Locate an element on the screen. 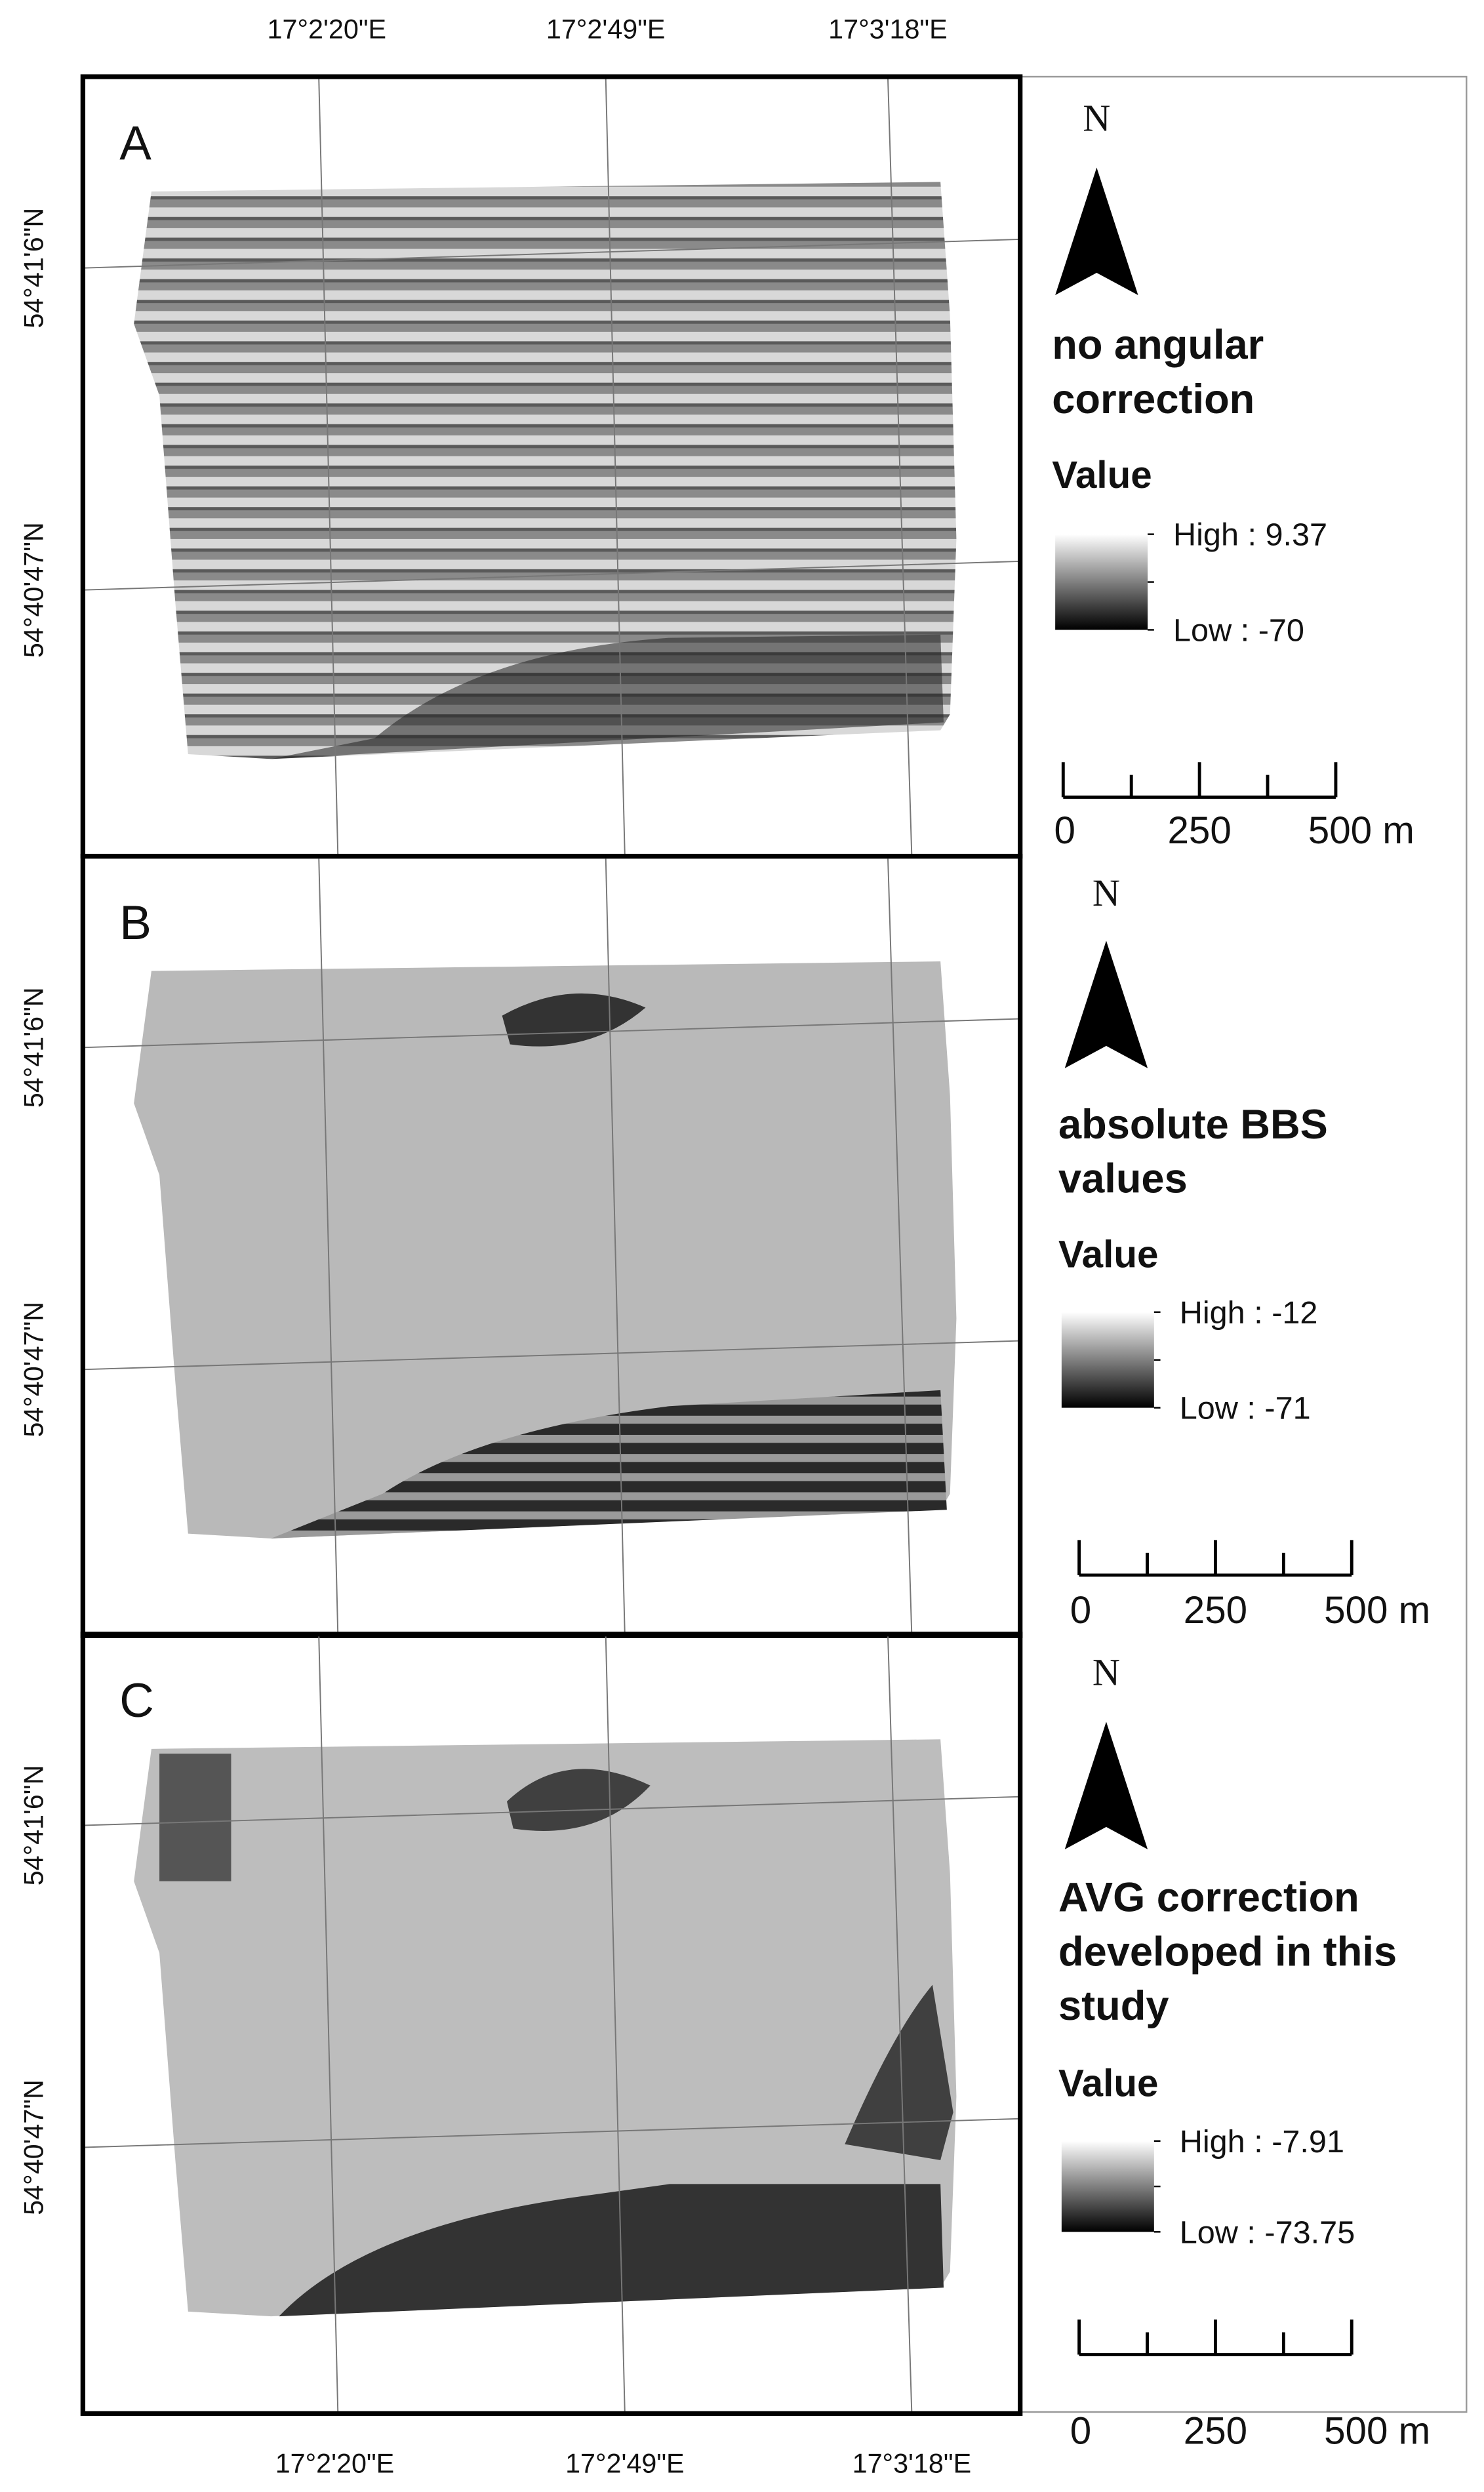 The height and width of the screenshot is (2492, 1484). legend-high: High : 9.37 is located at coordinates (1250, 535).